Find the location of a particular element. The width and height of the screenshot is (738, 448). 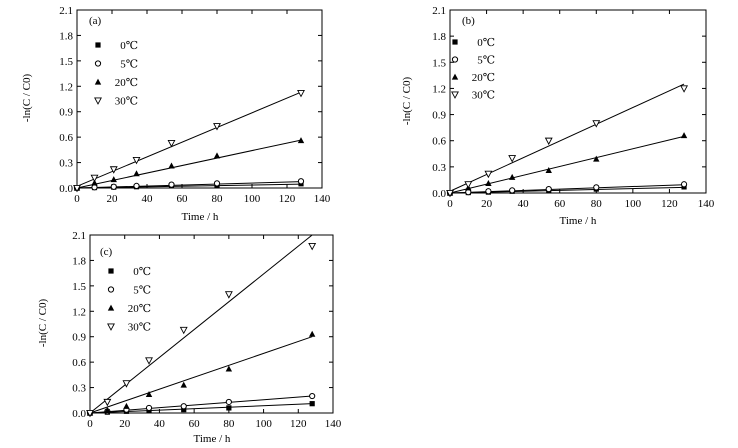

fit-line-circle is located at coordinates (201, 404).